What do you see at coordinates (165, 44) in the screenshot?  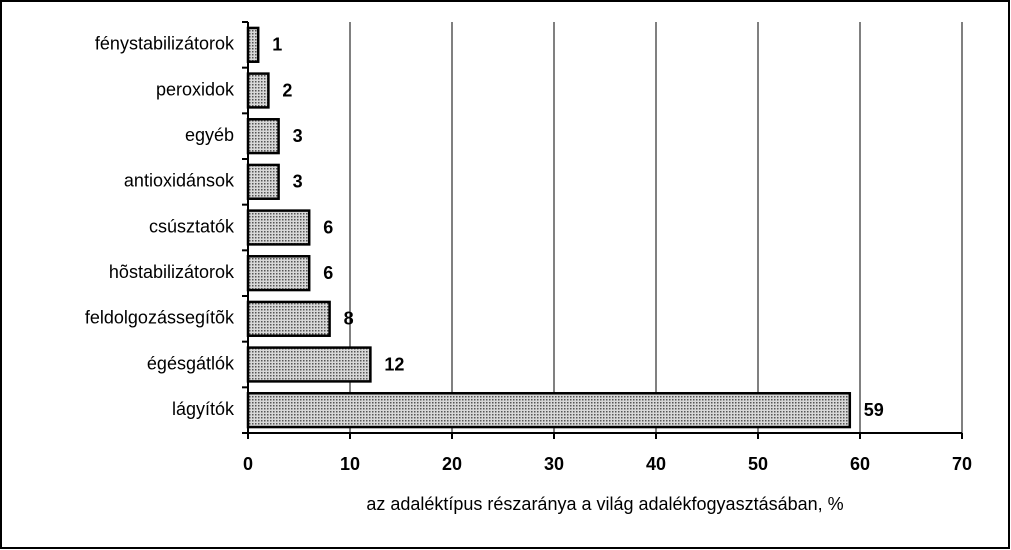 I see `y-tick-label: fénystabilizátorok` at bounding box center [165, 44].